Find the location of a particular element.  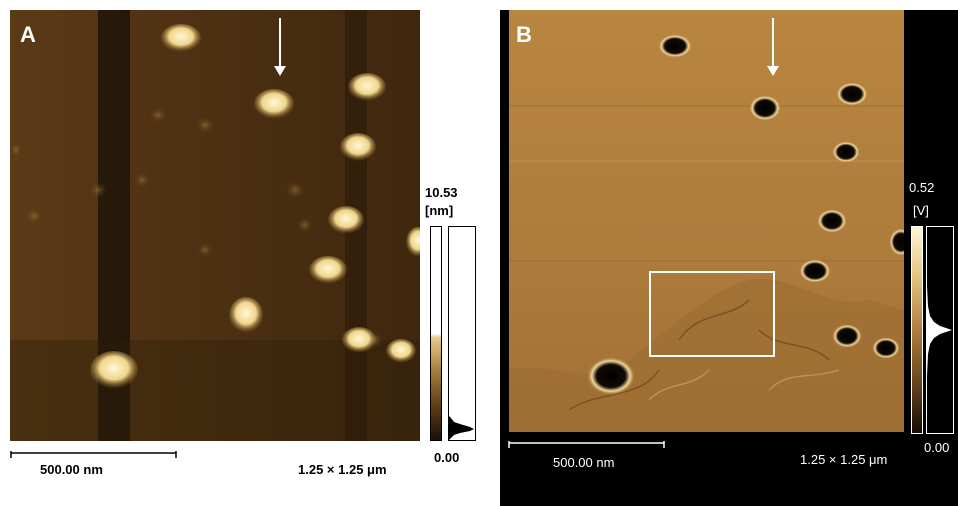

panel-a-histogram is located at coordinates (462, 333).